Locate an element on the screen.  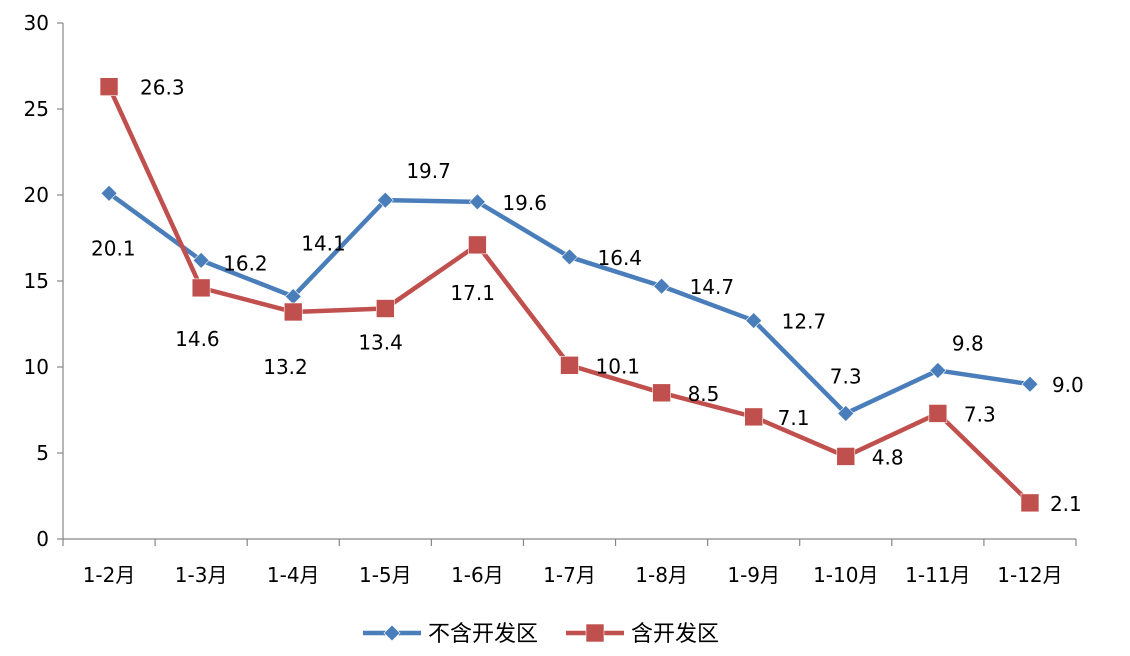
x-tick-label: 1-4月 is located at coordinates (293, 575).